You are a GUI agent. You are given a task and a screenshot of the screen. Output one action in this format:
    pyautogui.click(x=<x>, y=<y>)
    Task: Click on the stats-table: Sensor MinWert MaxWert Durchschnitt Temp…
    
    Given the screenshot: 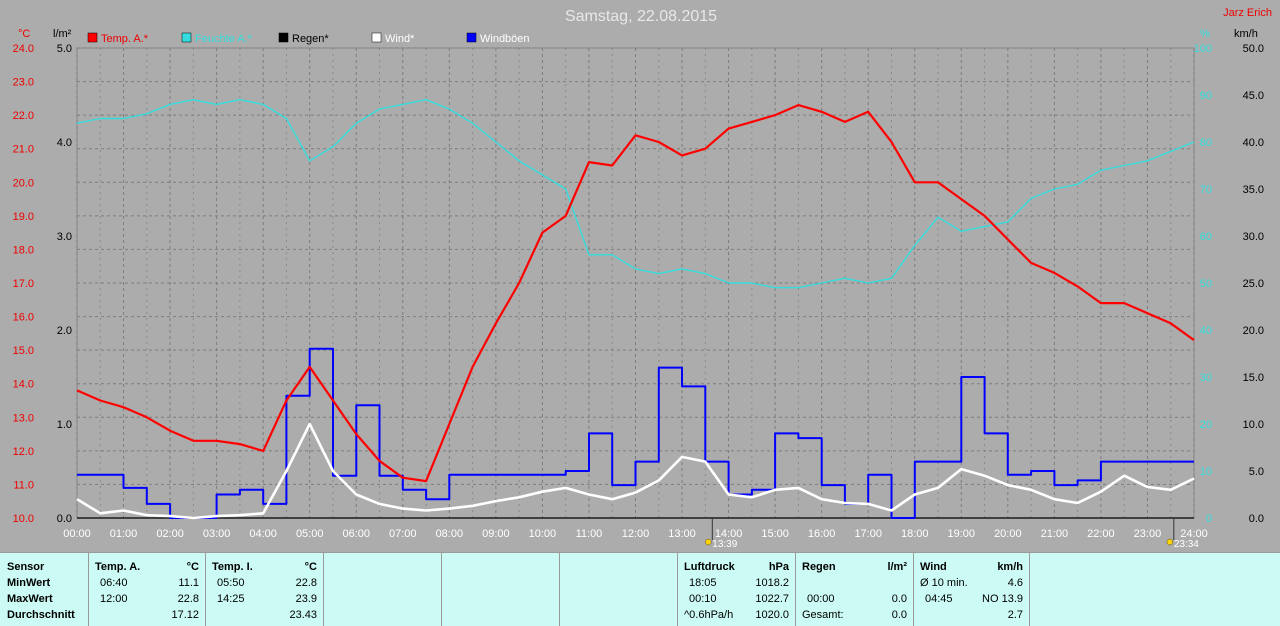 What is the action you would take?
    pyautogui.click(x=640, y=589)
    